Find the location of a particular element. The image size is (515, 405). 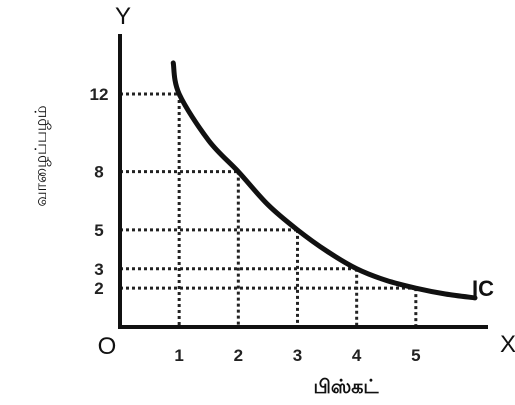

x-tick-label: 4 is located at coordinates (357, 355).